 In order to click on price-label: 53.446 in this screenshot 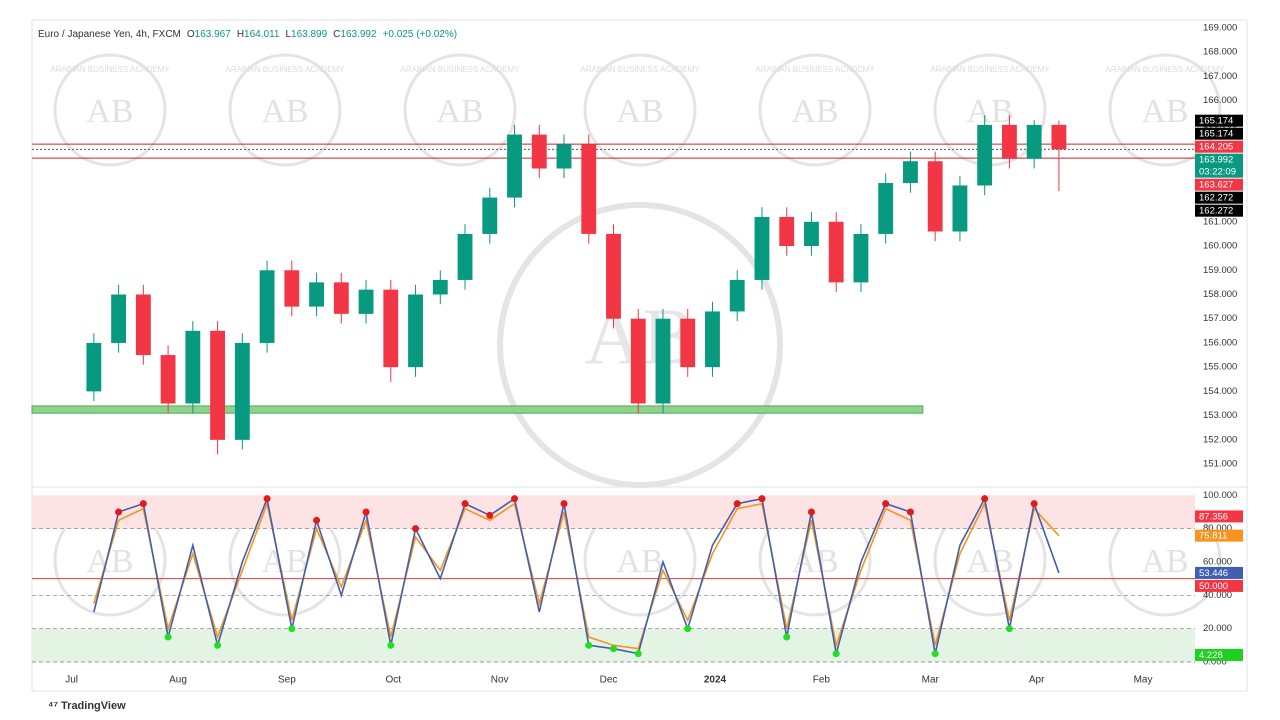, I will do `click(1213, 573)`.